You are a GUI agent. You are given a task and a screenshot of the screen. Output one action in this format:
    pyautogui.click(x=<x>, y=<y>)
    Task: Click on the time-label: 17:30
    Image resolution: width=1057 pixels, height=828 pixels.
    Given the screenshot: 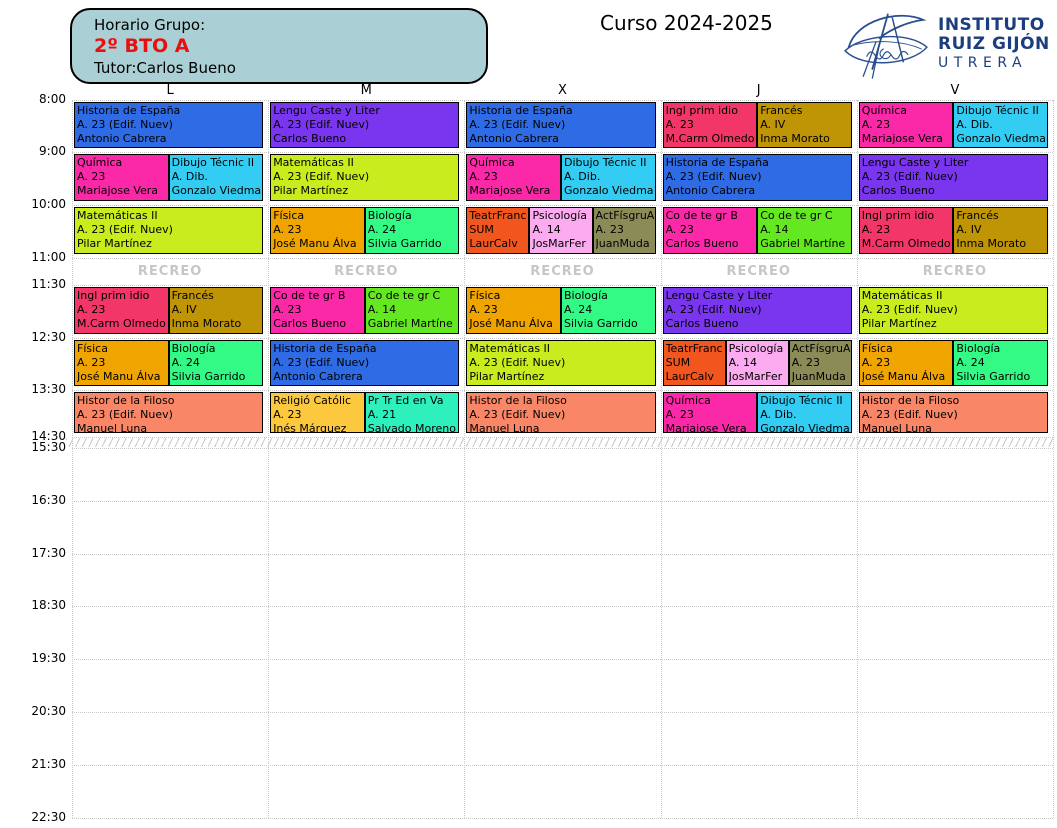 What is the action you would take?
    pyautogui.click(x=48, y=553)
    